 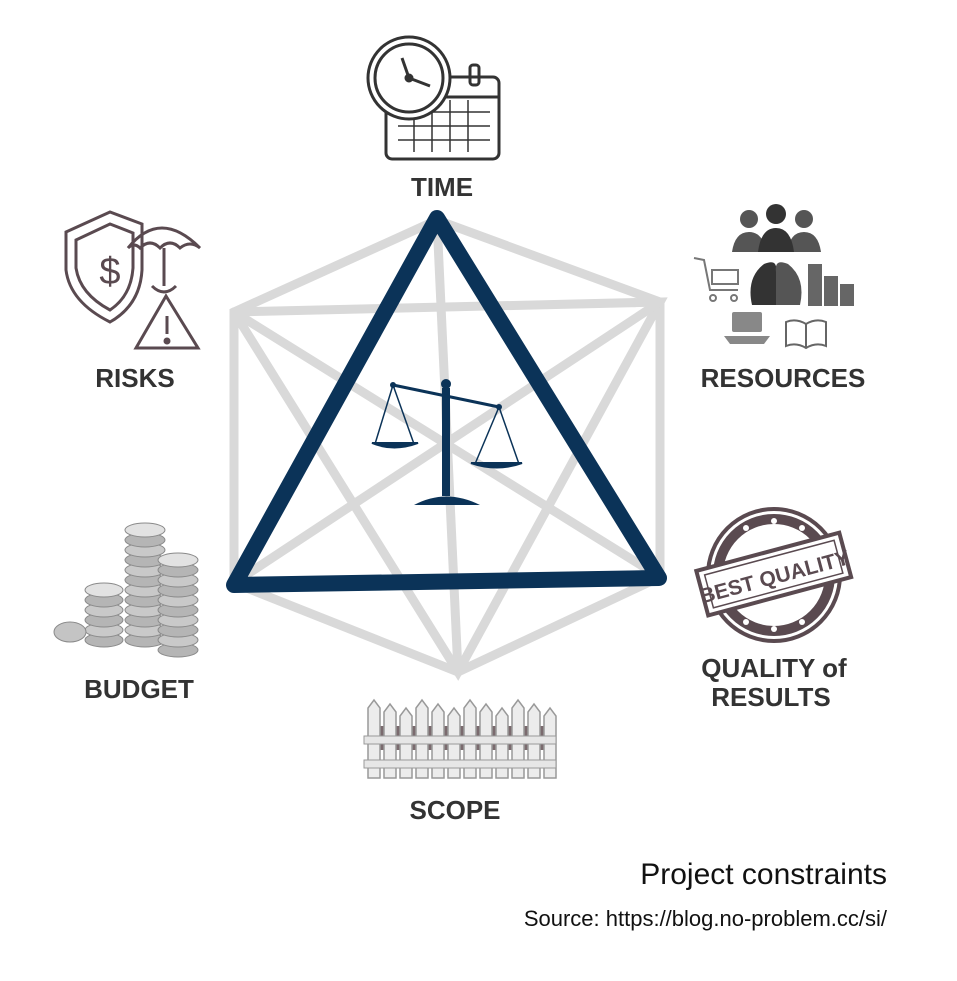 What do you see at coordinates (442, 187) in the screenshot?
I see `label-time: TIME` at bounding box center [442, 187].